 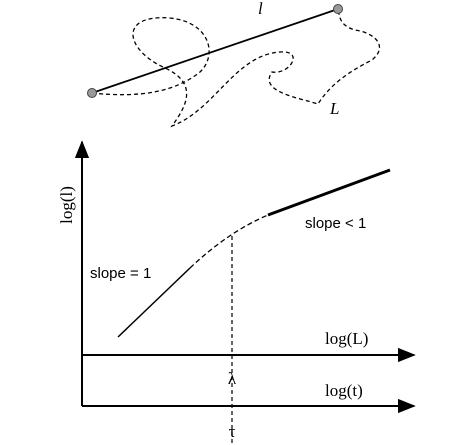 What do you see at coordinates (66, 205) in the screenshot?
I see `y-axis-label: log(l)` at bounding box center [66, 205].